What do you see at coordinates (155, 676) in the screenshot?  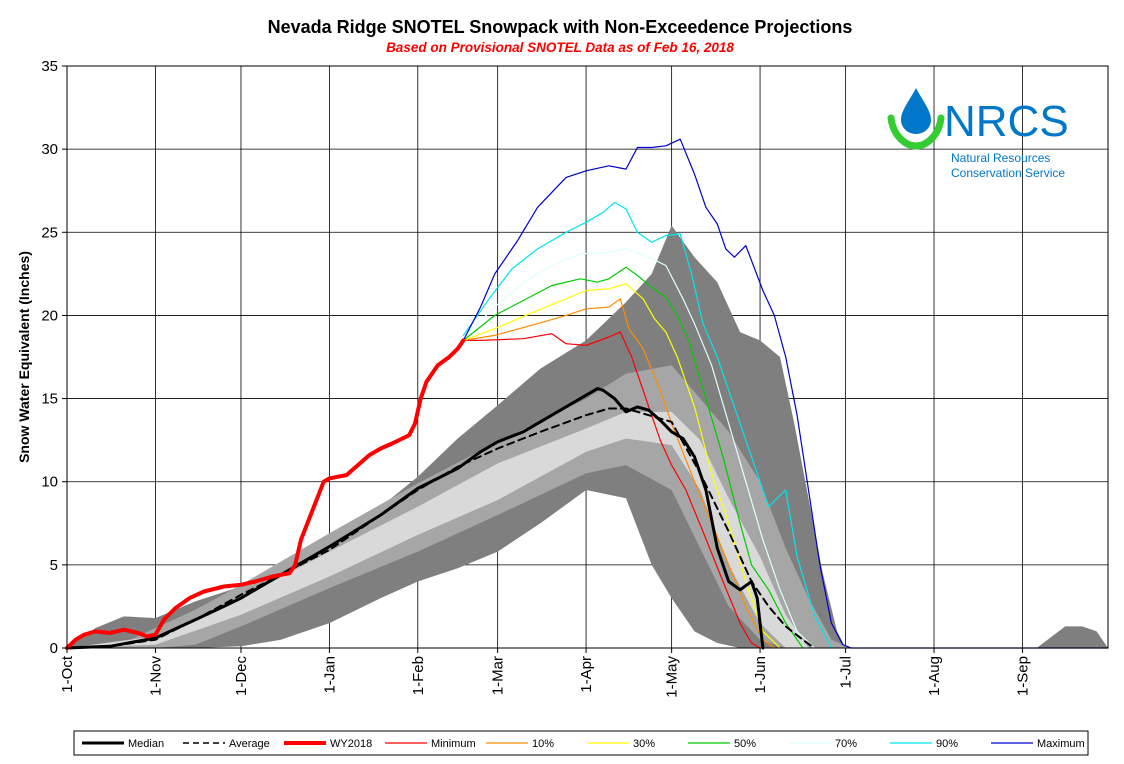 I see `x-tick-label: 1-Nov` at bounding box center [155, 676].